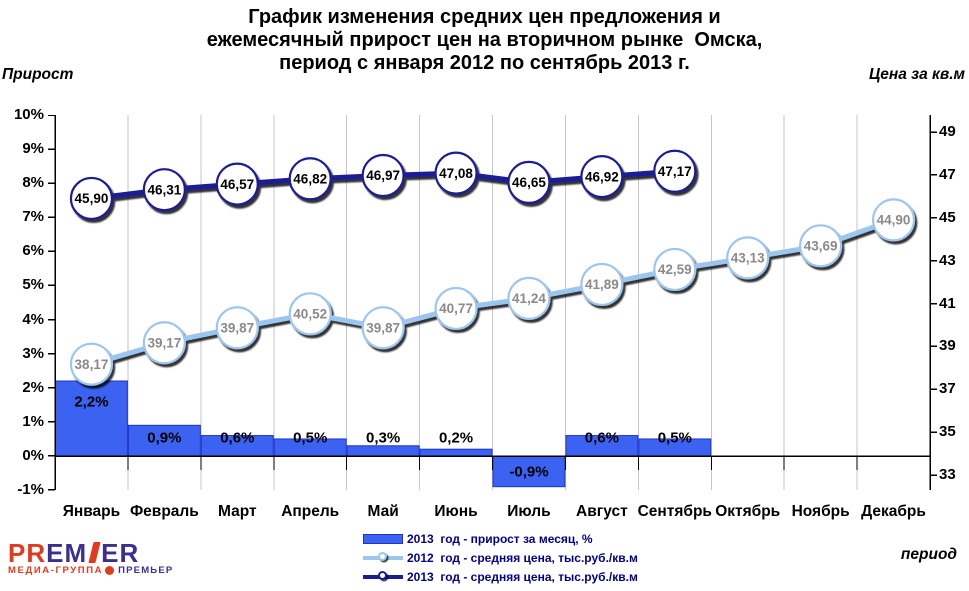 This screenshot has height=591, width=969. I want to click on bar-label: 0,9%, so click(164, 437).